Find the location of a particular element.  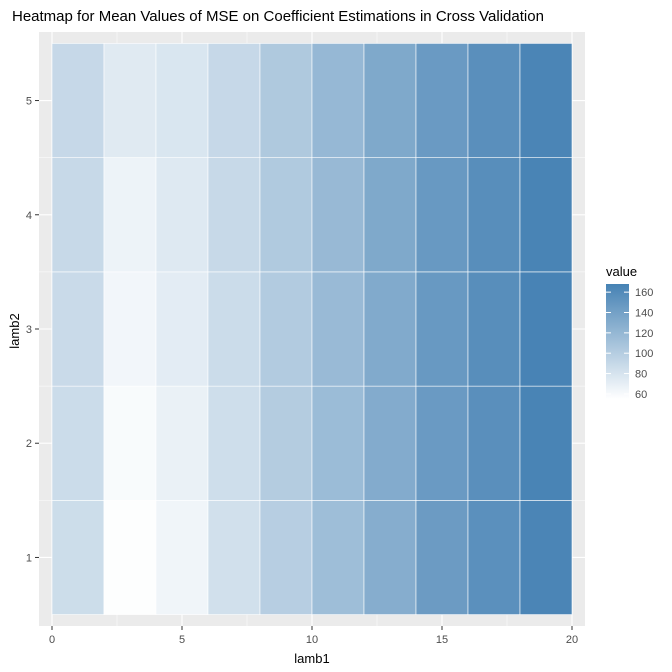

legend-tick-label: 100 is located at coordinates (644, 354).